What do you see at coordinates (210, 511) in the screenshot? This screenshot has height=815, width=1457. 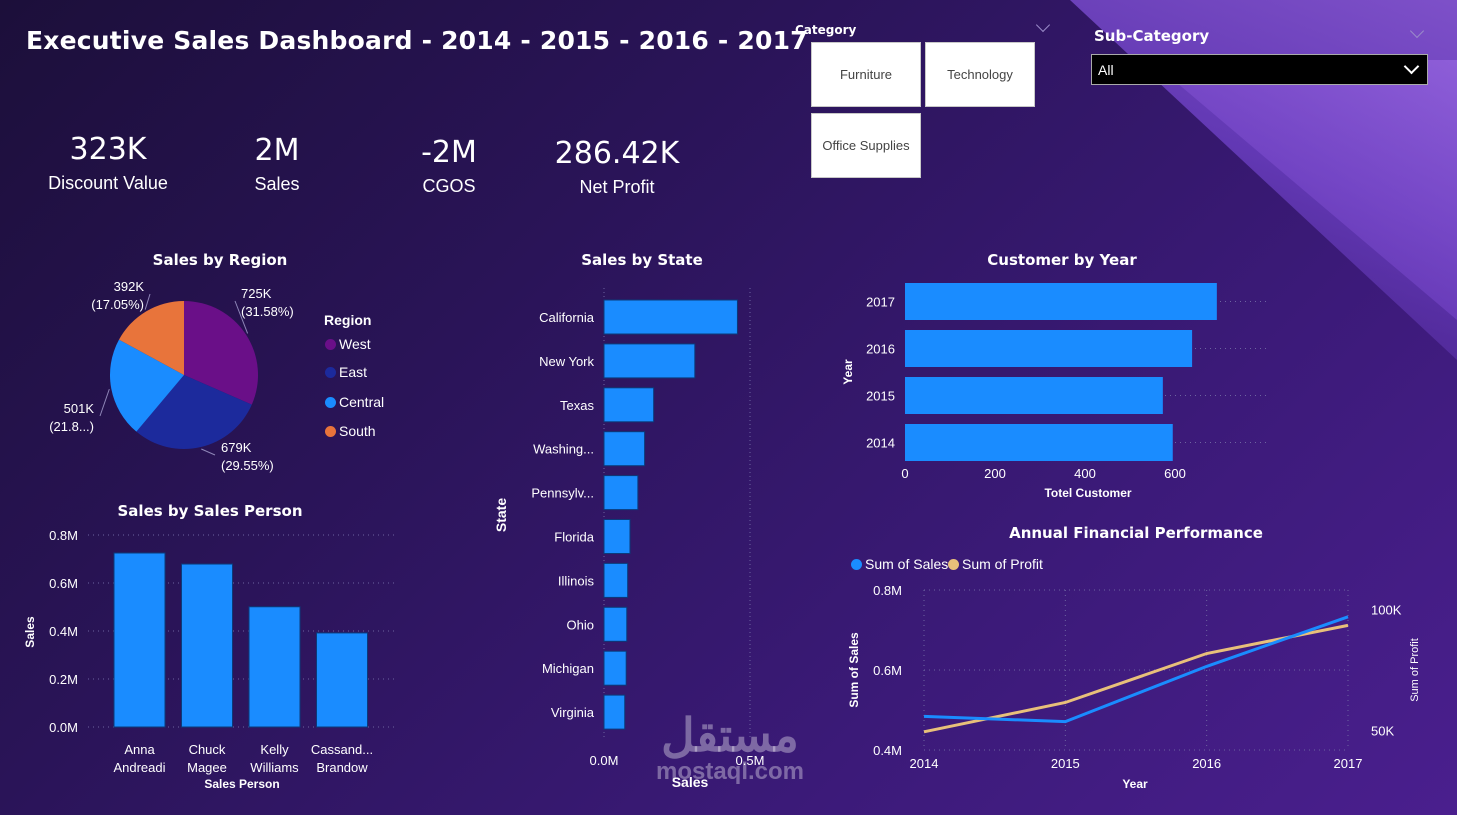 I see `salesperson-chart-title: Sales by Sales Person` at bounding box center [210, 511].